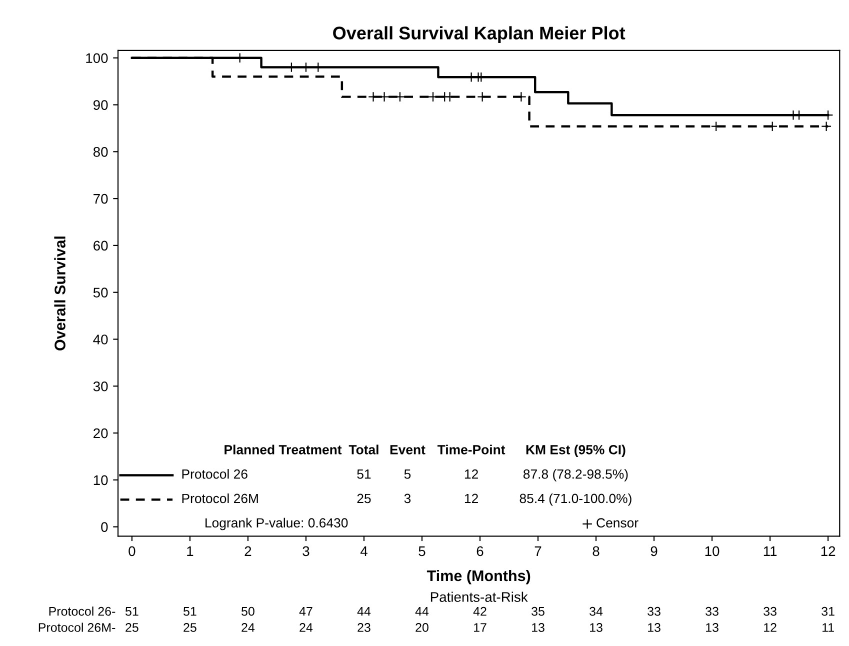 The image size is (849, 646). What do you see at coordinates (408, 449) in the screenshot?
I see `annotation: Event` at bounding box center [408, 449].